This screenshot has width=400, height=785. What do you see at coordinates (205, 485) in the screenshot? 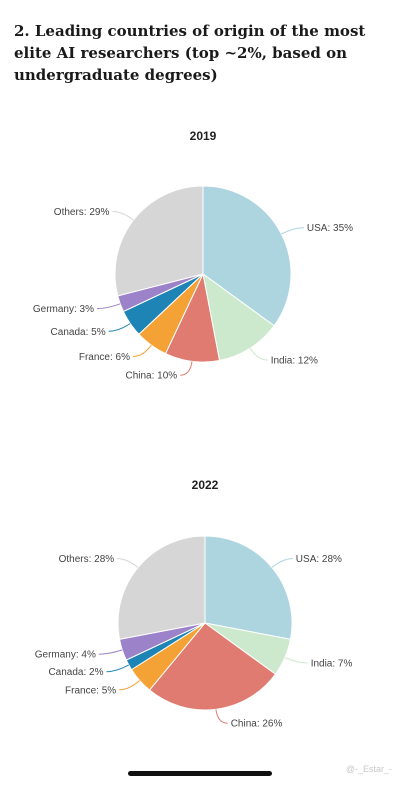
I see `chart-title: 2022` at bounding box center [205, 485].